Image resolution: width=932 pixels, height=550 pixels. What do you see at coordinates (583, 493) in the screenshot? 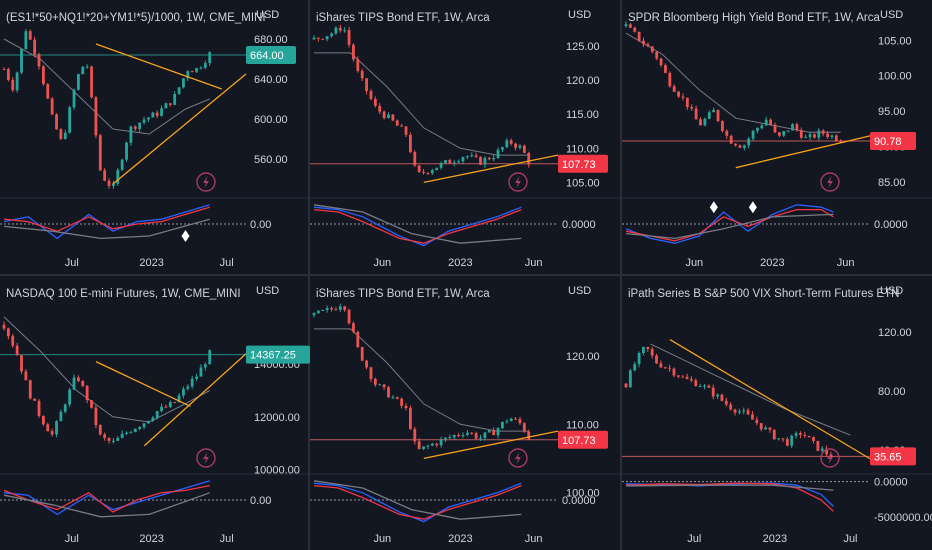
I see `price-tick-label: 100.00` at bounding box center [583, 493].